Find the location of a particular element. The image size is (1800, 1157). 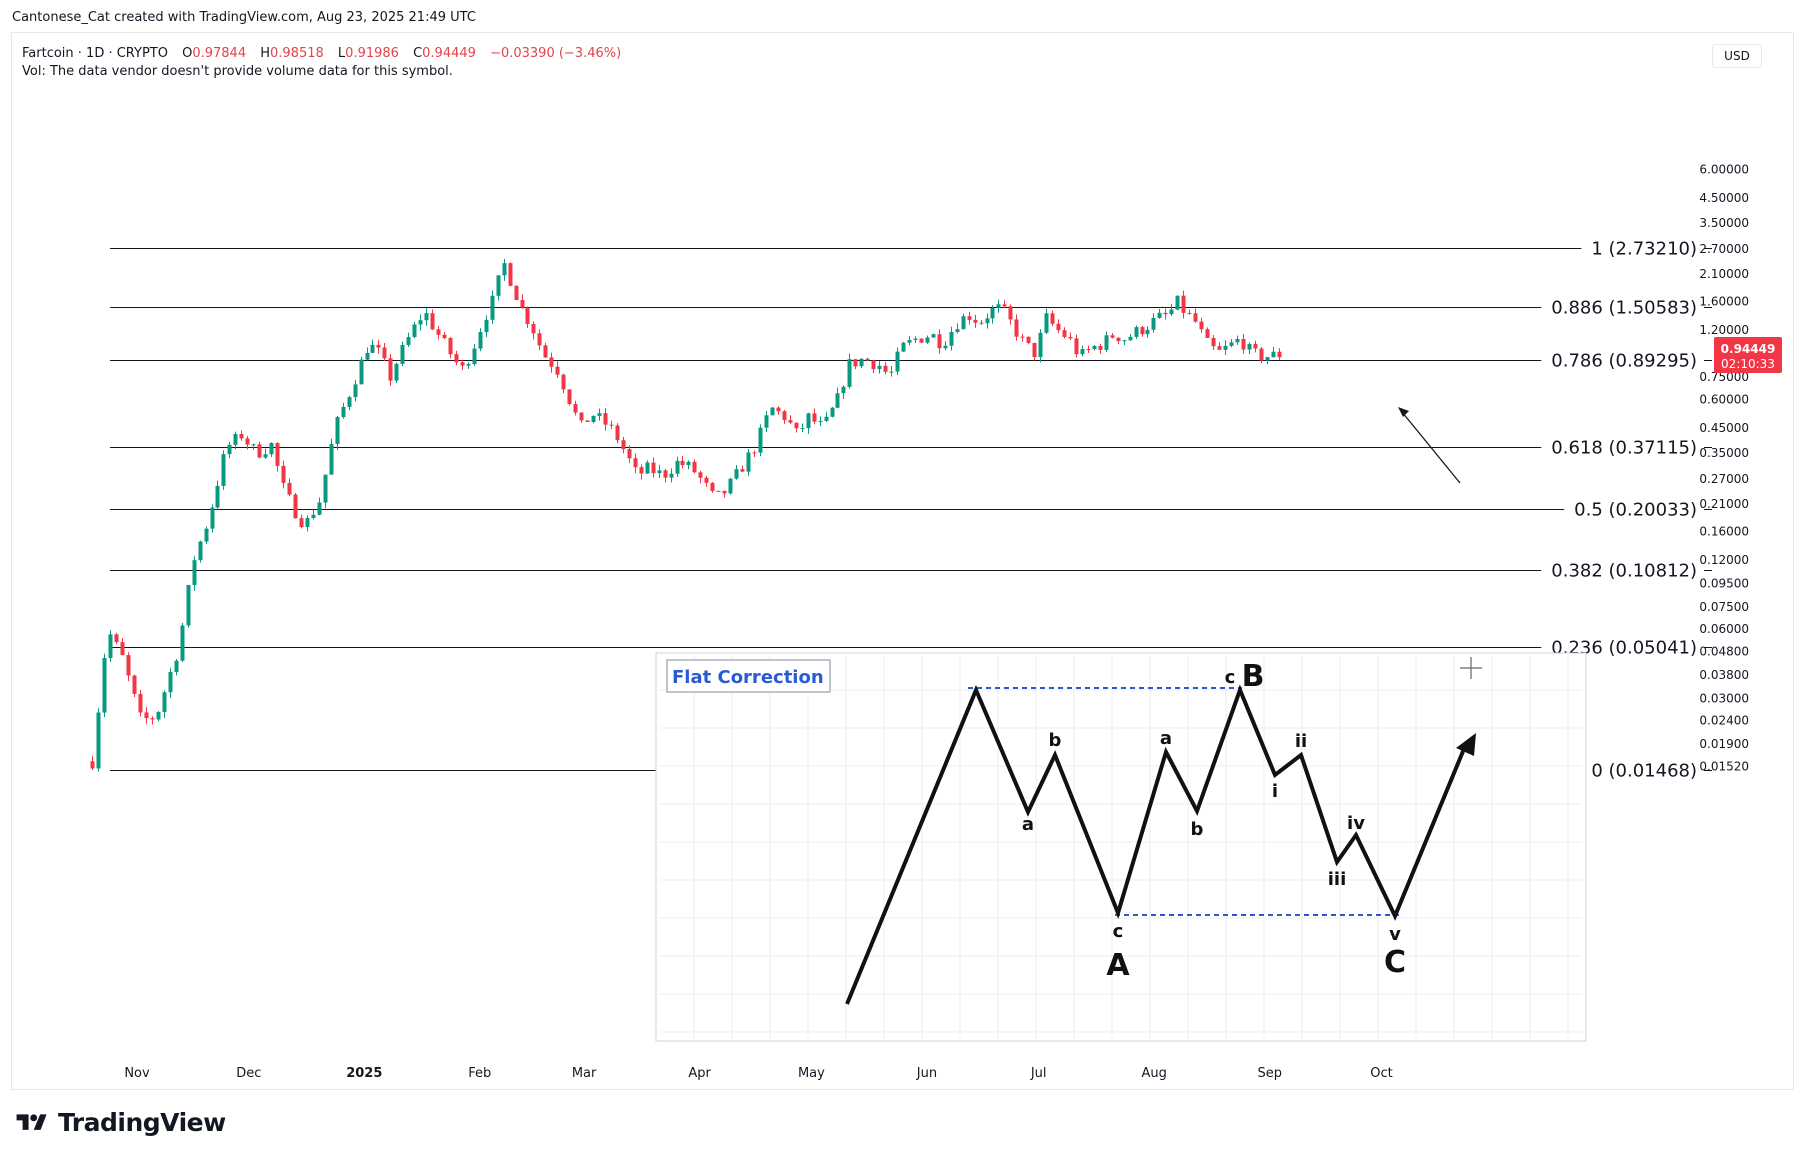

fib-level-label: 0.236 (0.05041) is located at coordinates (1624, 648).